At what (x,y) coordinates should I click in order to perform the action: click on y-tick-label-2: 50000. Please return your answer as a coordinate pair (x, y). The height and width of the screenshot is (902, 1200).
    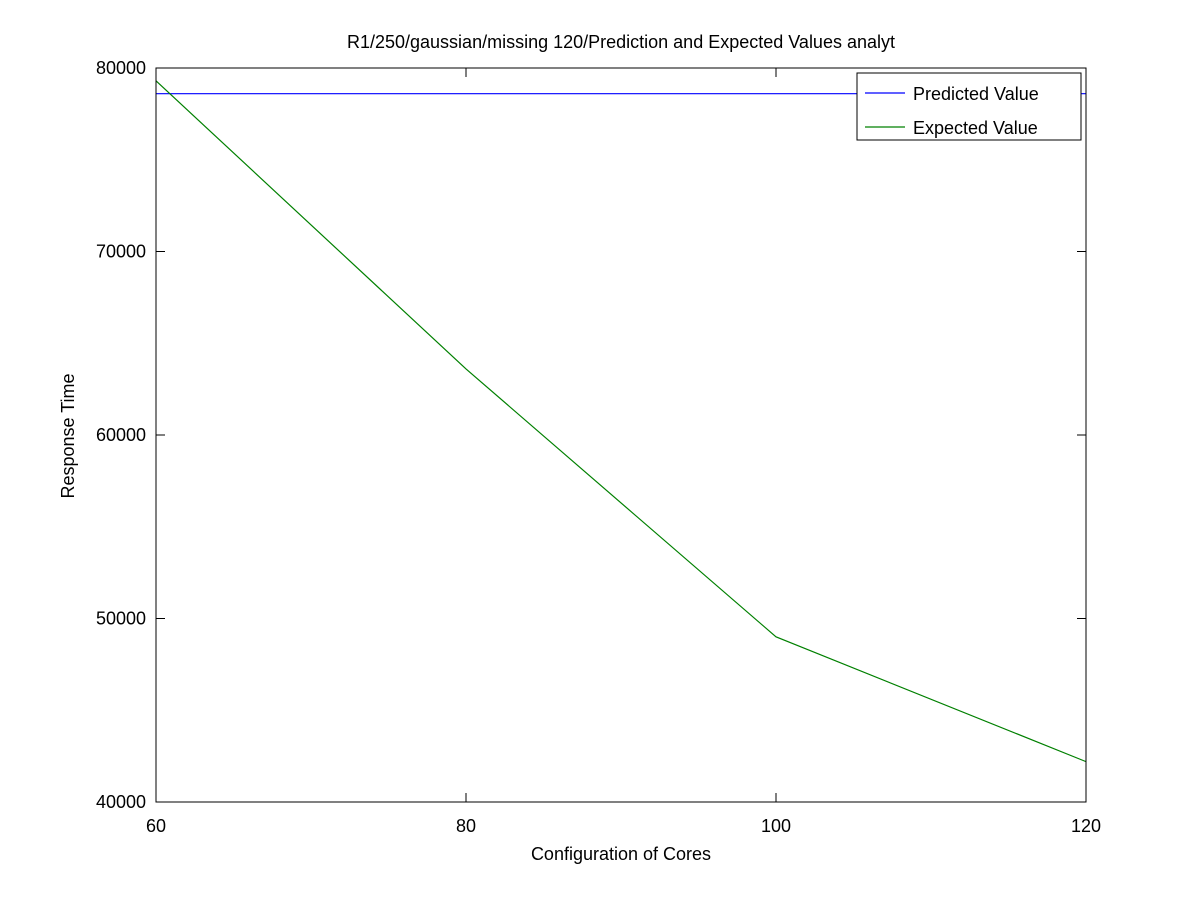
    Looking at the image, I should click on (121, 619).